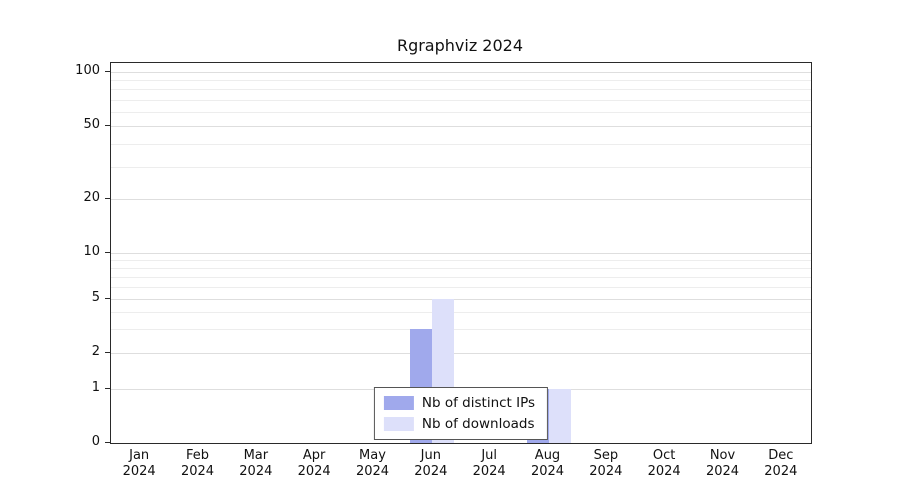 The height and width of the screenshot is (500, 900). What do you see at coordinates (478, 424) in the screenshot?
I see `legend-label: Nb of downloads` at bounding box center [478, 424].